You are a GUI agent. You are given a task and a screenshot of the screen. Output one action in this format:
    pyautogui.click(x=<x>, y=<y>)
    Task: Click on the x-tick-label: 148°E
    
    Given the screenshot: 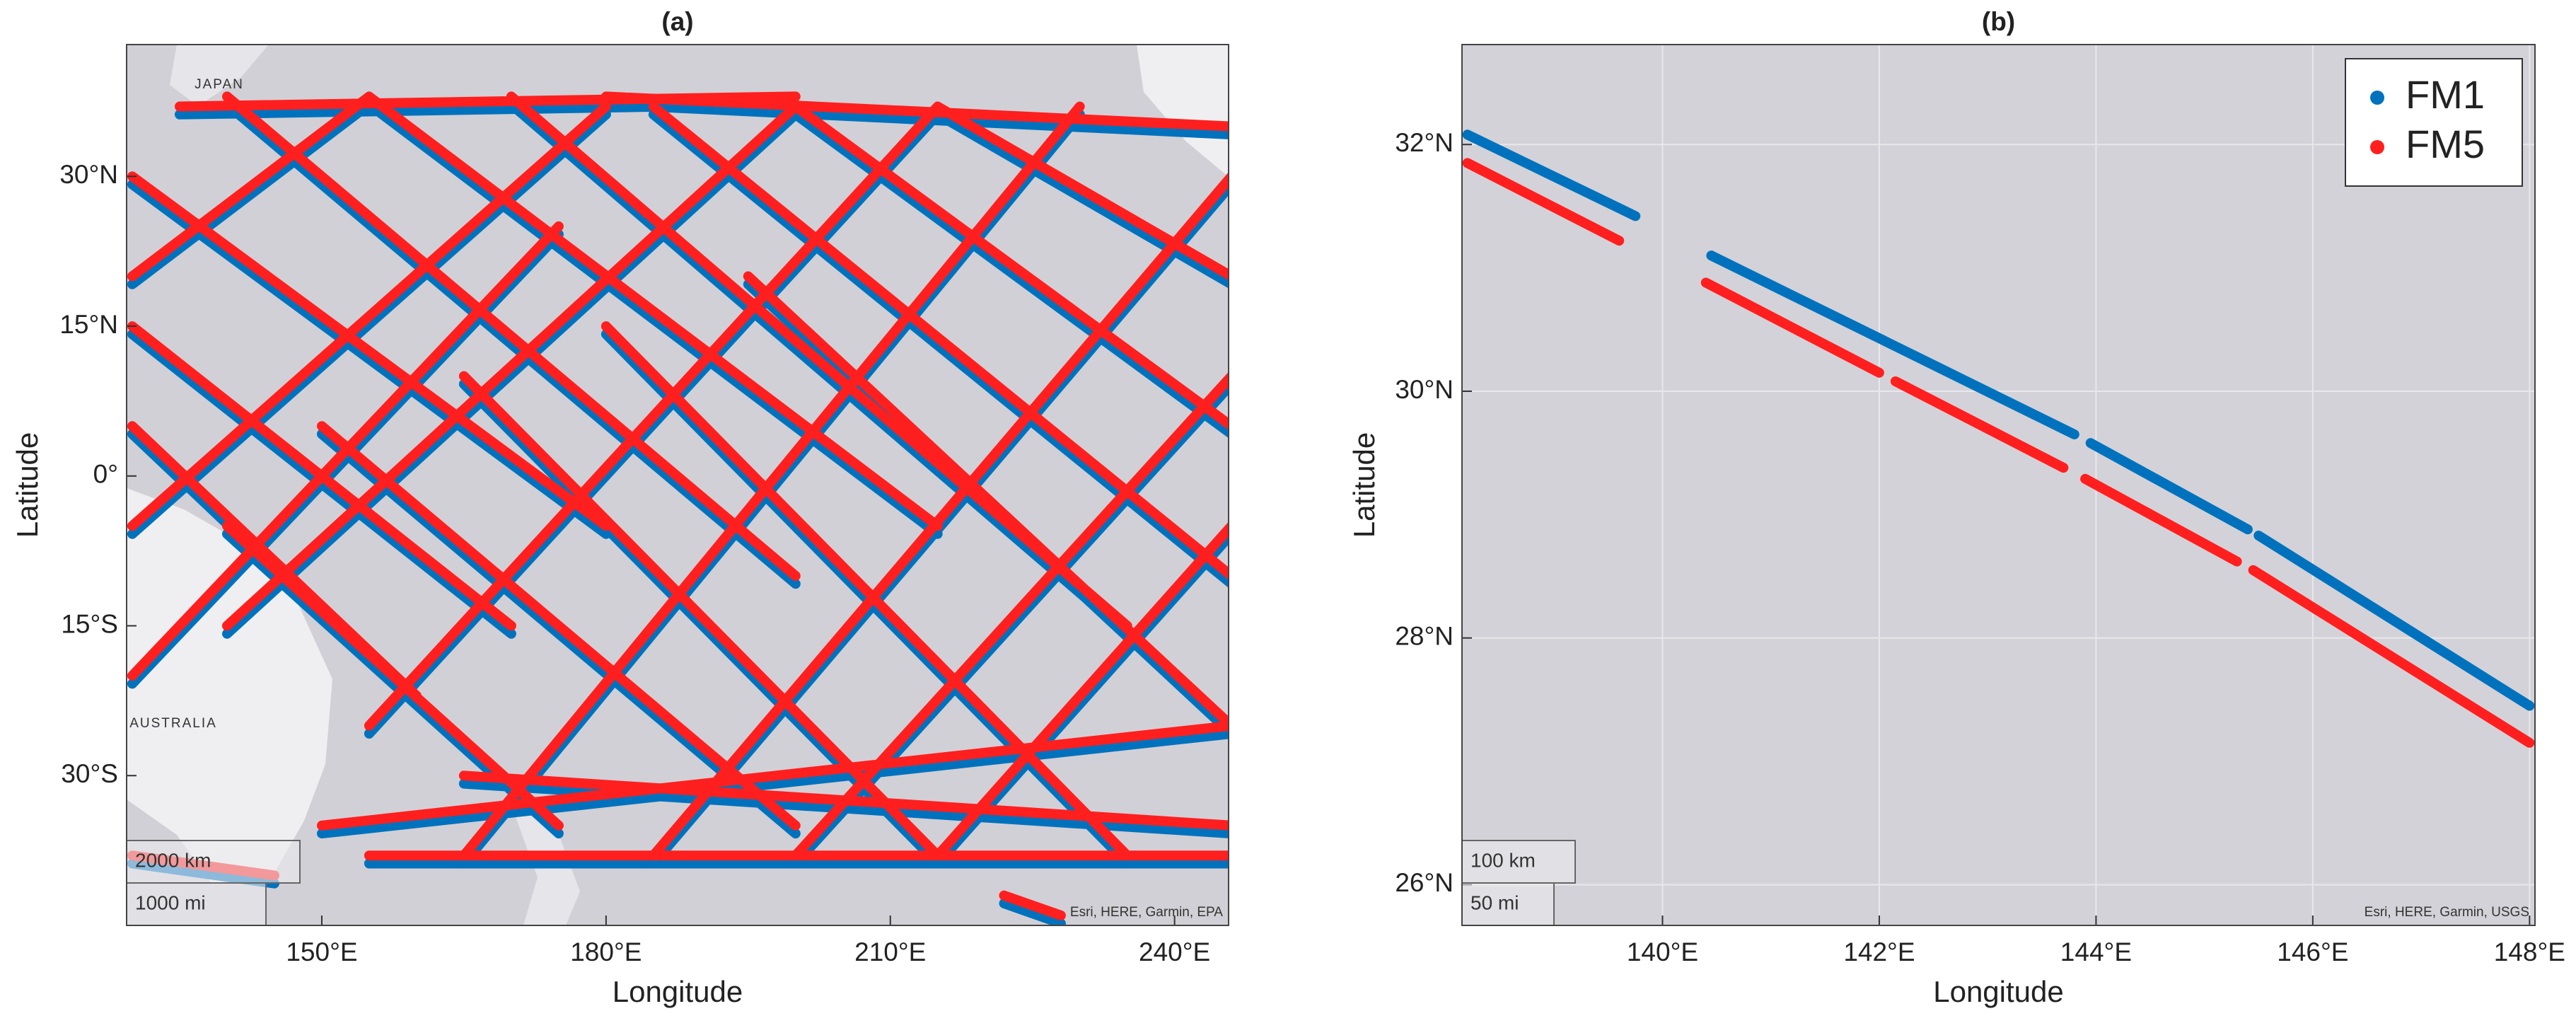 What is the action you would take?
    pyautogui.click(x=2529, y=951)
    